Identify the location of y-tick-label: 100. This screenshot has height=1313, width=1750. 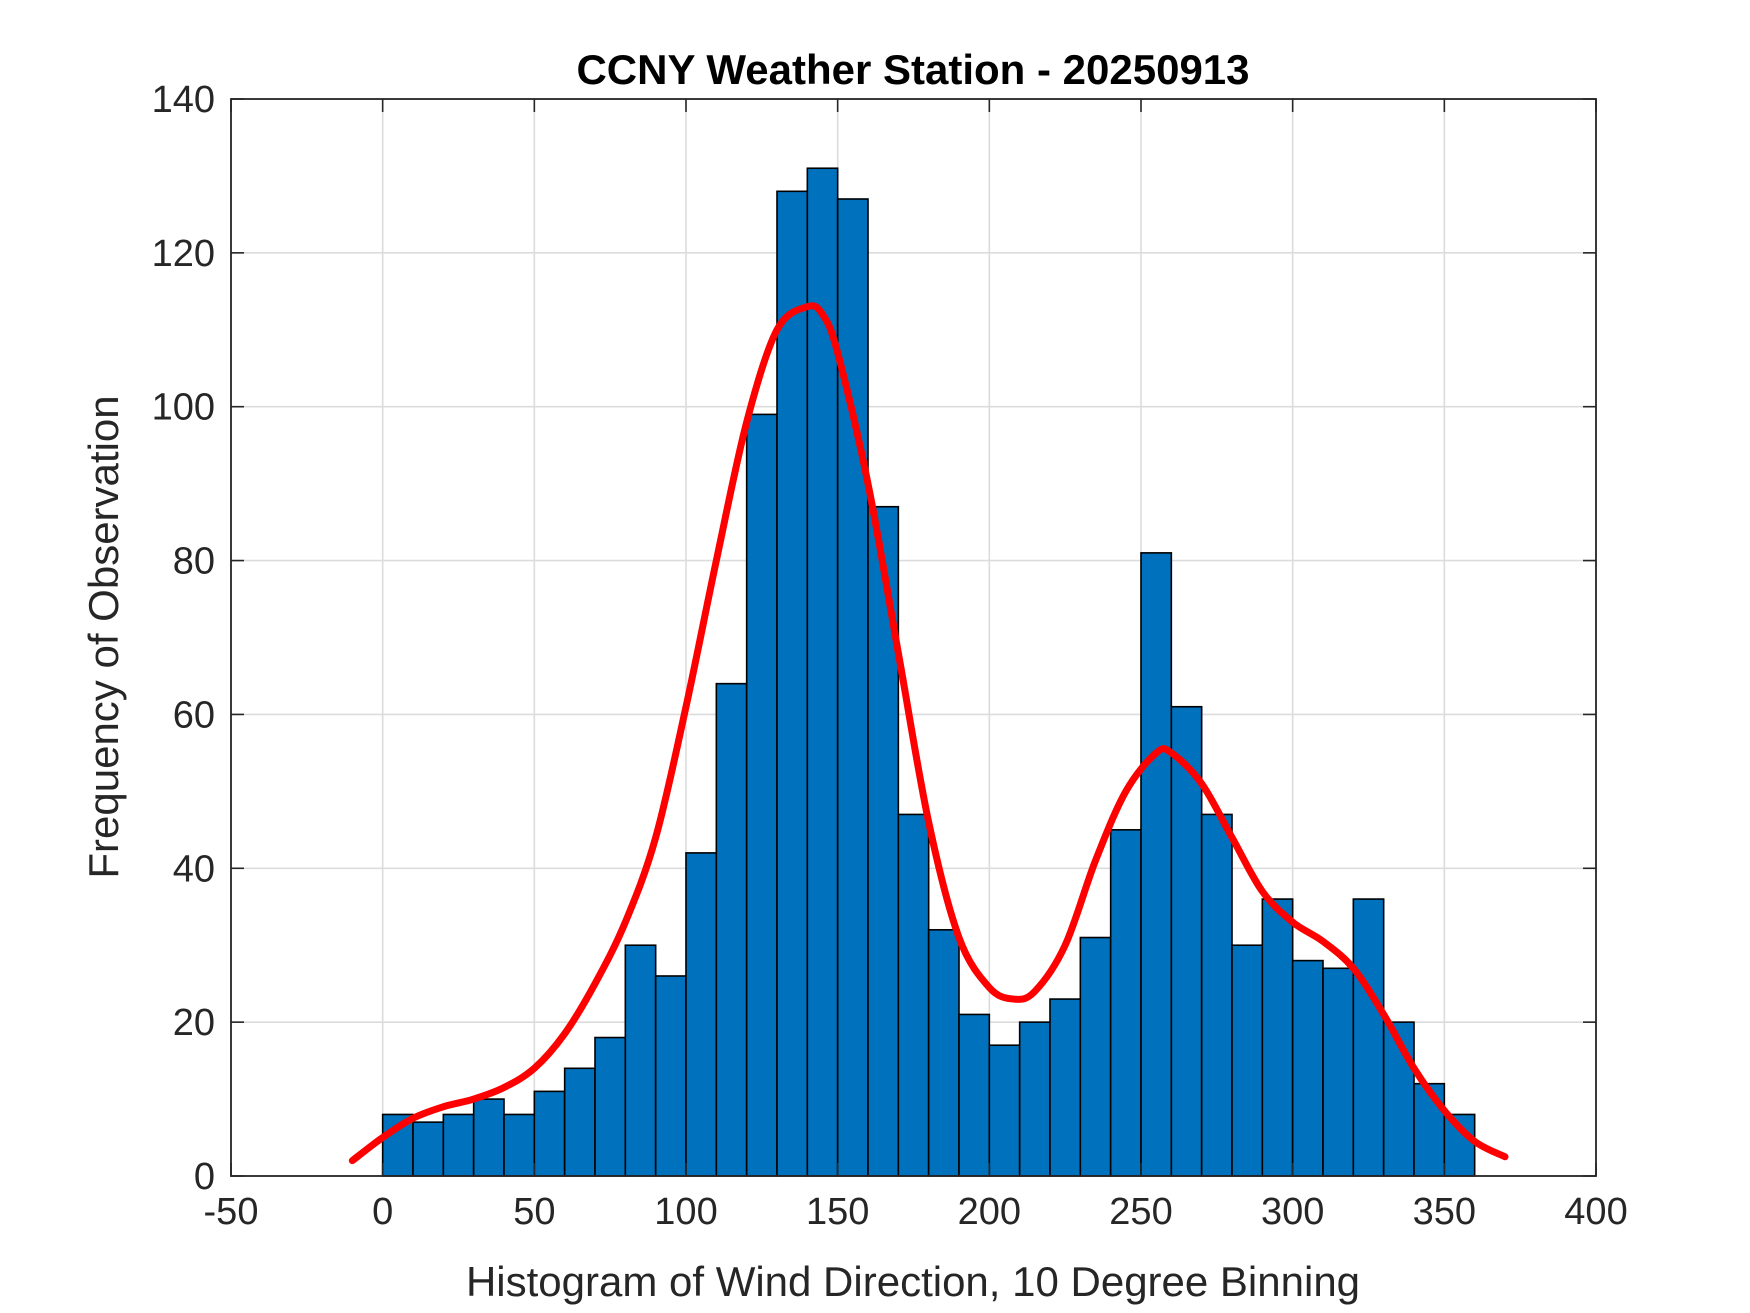
(183, 408).